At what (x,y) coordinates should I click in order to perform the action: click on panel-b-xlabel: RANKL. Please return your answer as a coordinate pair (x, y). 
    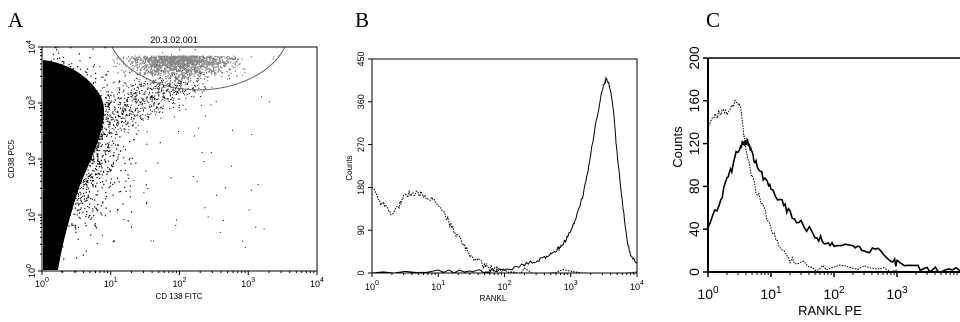
    Looking at the image, I should click on (493, 298).